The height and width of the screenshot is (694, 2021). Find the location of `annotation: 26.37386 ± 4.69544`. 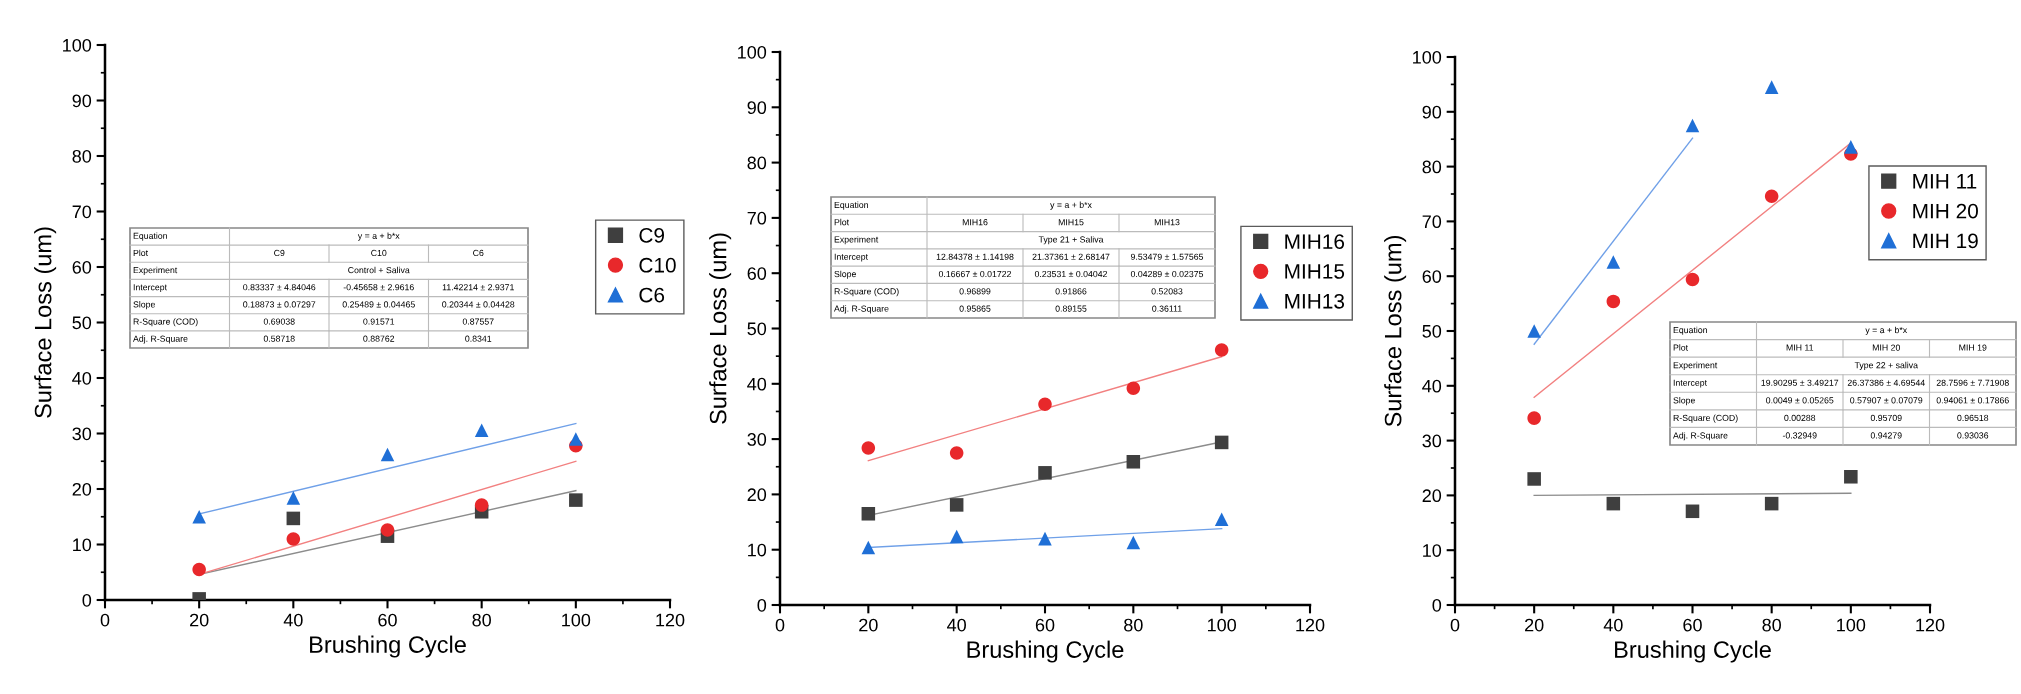

annotation: 26.37386 ± 4.69544 is located at coordinates (1886, 382).